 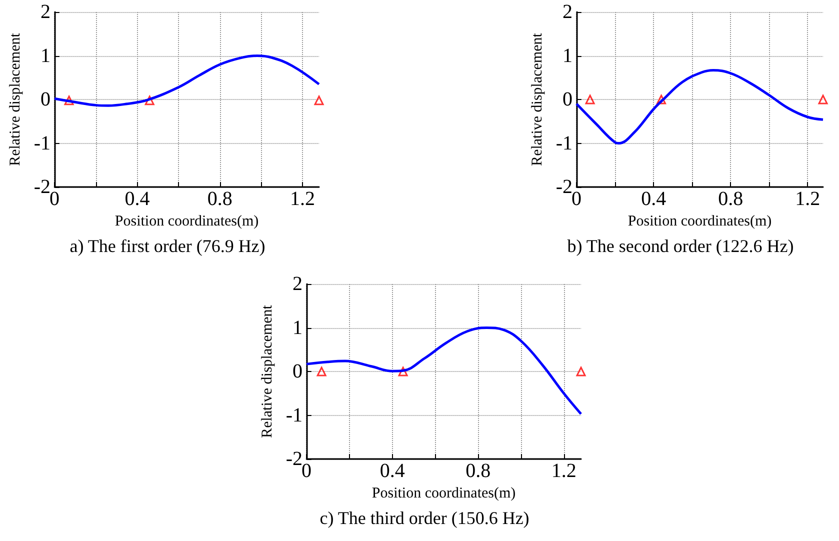 I want to click on text: c) The third order (150.6 Hz), so click(x=425, y=518).